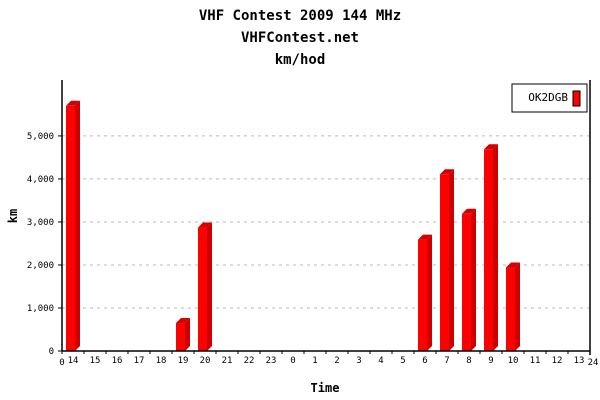 This screenshot has height=400, width=600. I want to click on x-tick-label: 4, so click(380, 361).